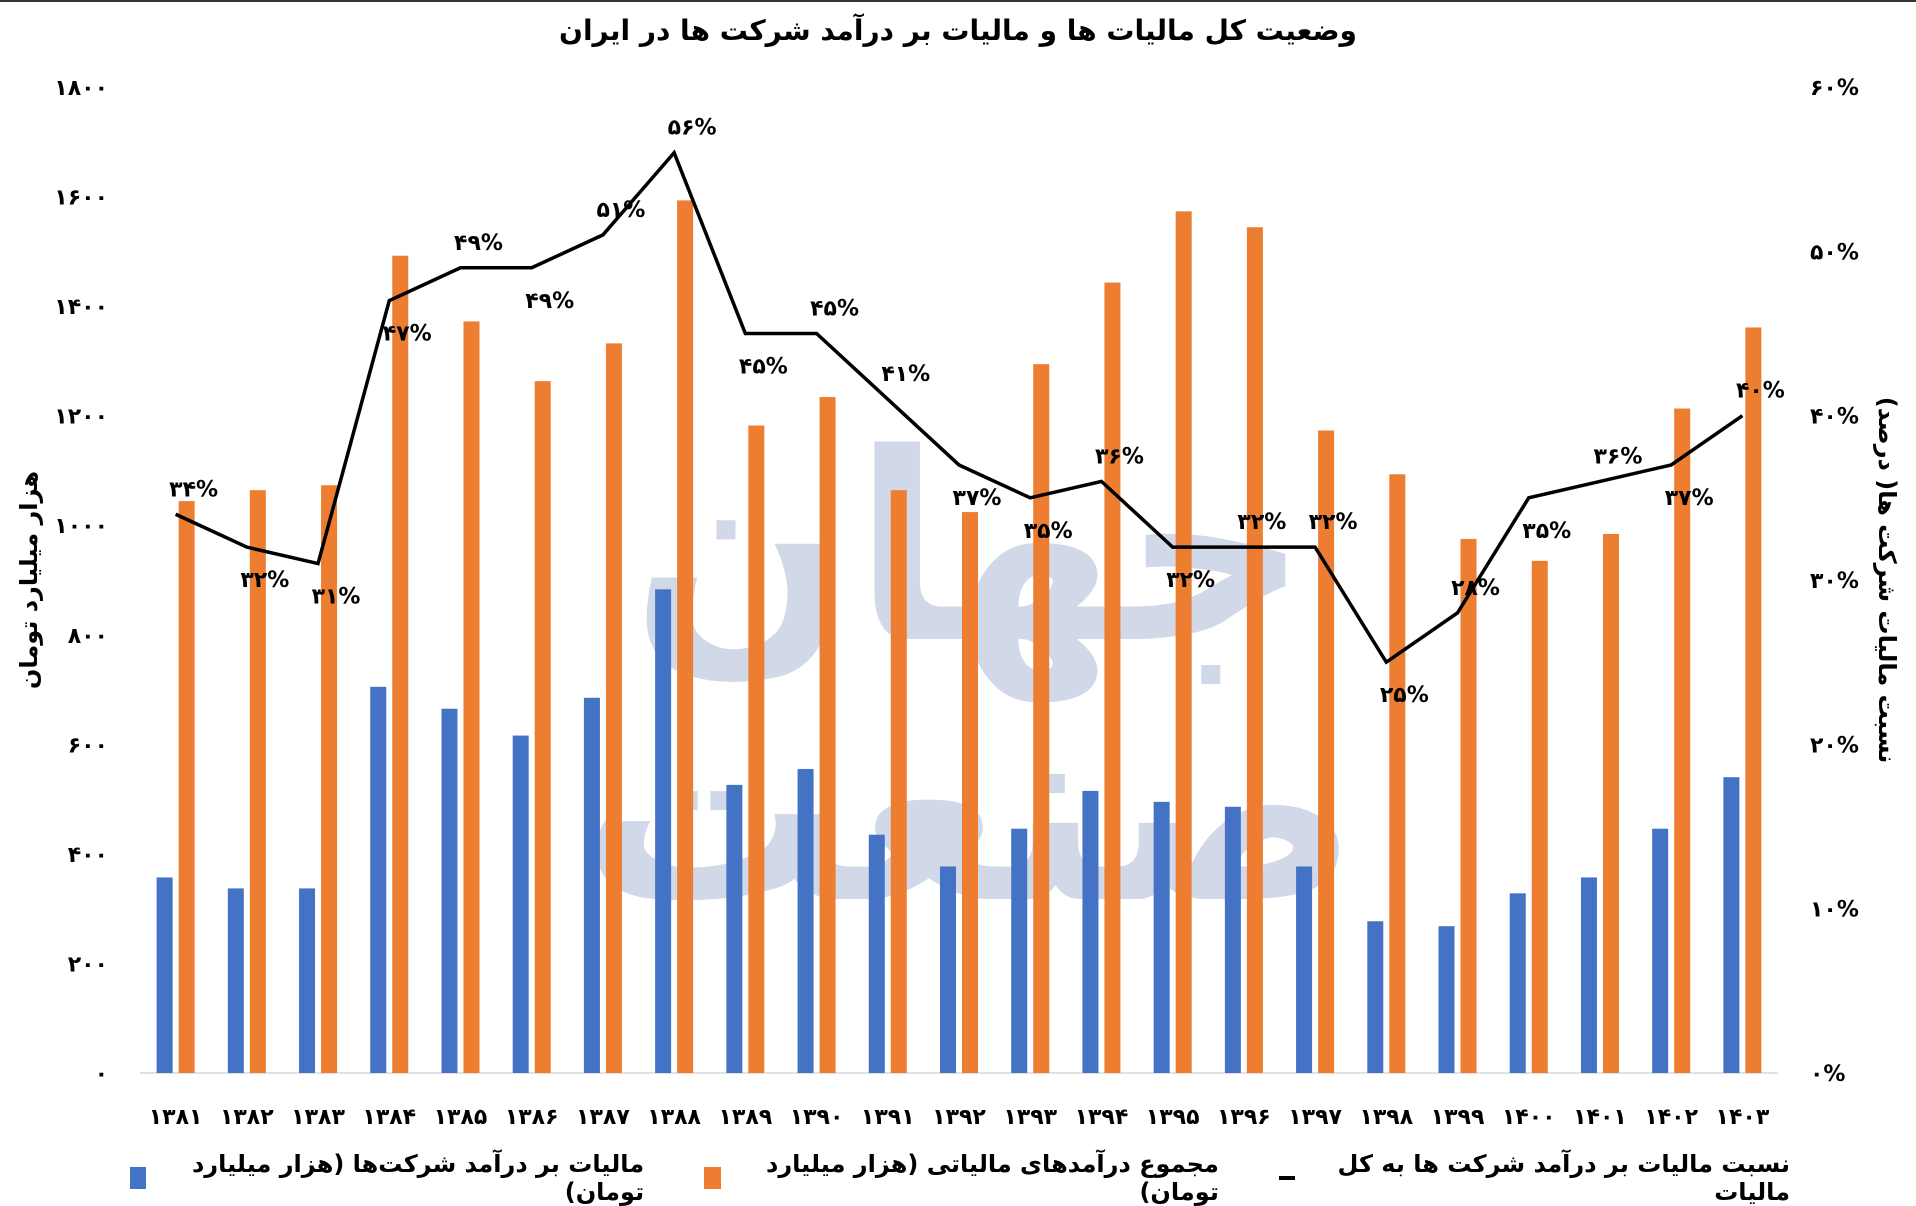 The image size is (1916, 1206). What do you see at coordinates (81, 88) in the screenshot?
I see `y-tick-label: ۱۸۰۰` at bounding box center [81, 88].